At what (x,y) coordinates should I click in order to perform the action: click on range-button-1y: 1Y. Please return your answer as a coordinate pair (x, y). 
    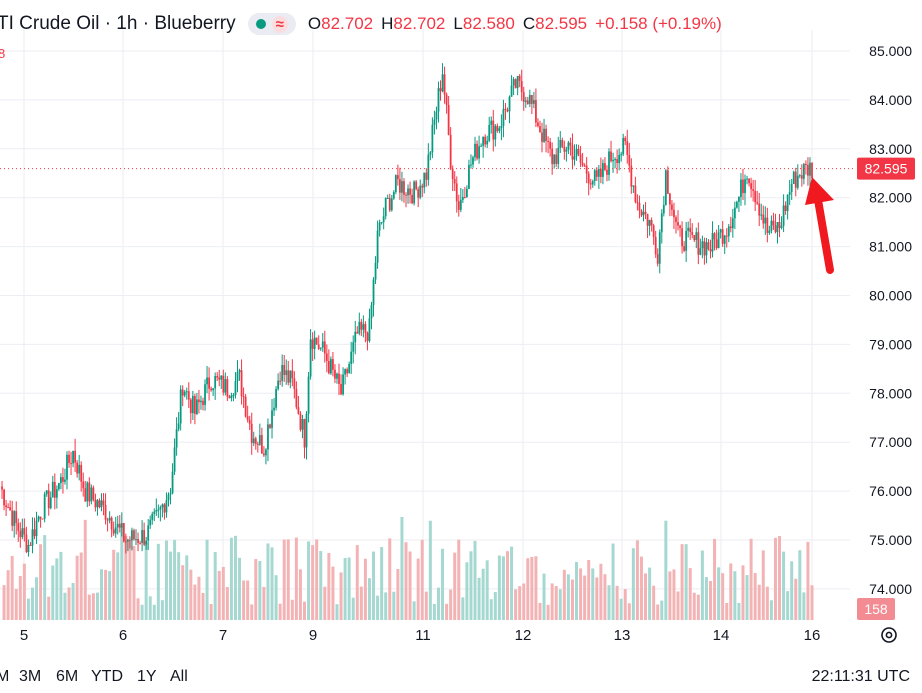
    Looking at the image, I should click on (147, 676).